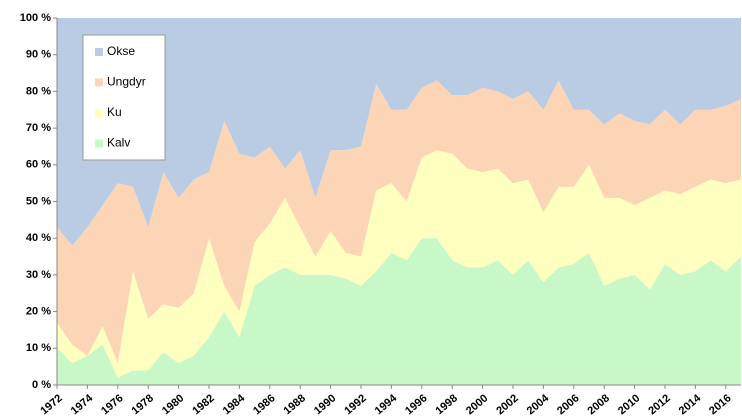 This screenshot has width=742, height=418. I want to click on y-tick-label: 80 %, so click(38, 91).